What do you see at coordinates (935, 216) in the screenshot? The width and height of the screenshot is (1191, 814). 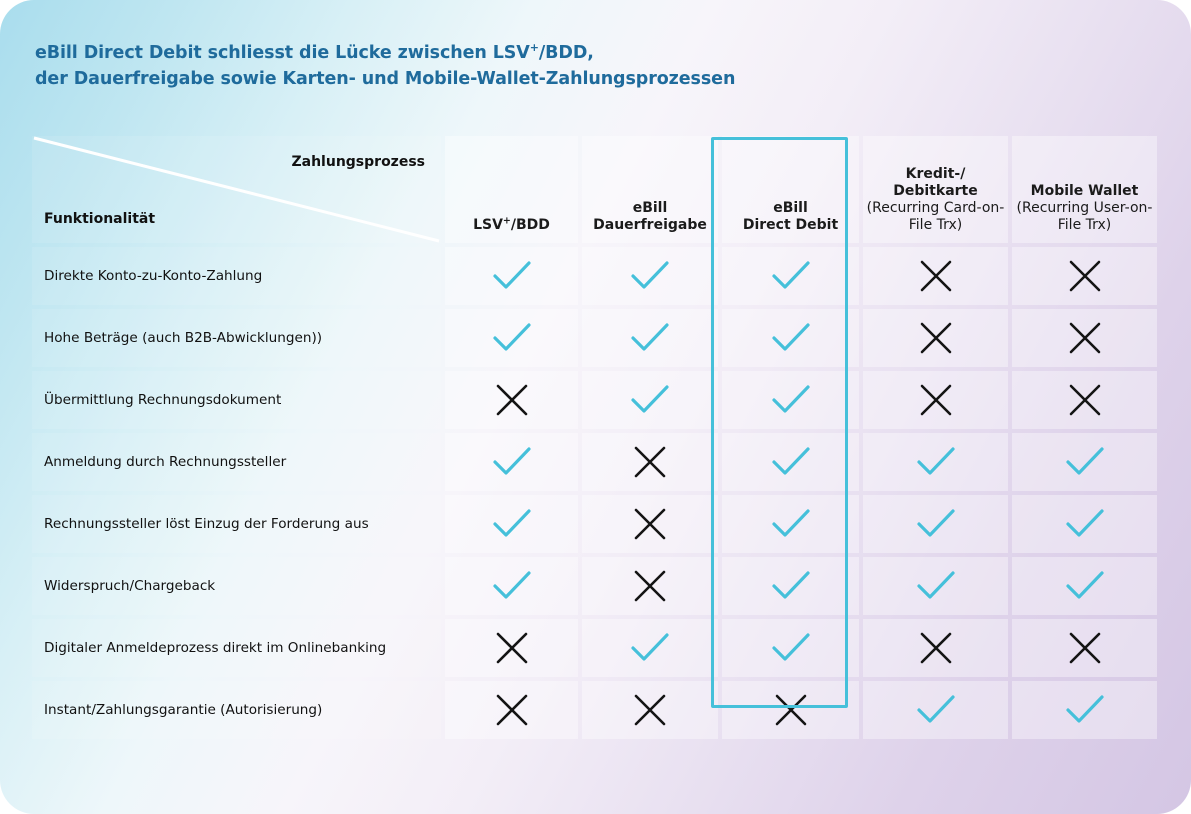 I see `column-header-kredit-debitkarte-subtitle: (Recurring Card-on-File Trx)` at bounding box center [935, 216].